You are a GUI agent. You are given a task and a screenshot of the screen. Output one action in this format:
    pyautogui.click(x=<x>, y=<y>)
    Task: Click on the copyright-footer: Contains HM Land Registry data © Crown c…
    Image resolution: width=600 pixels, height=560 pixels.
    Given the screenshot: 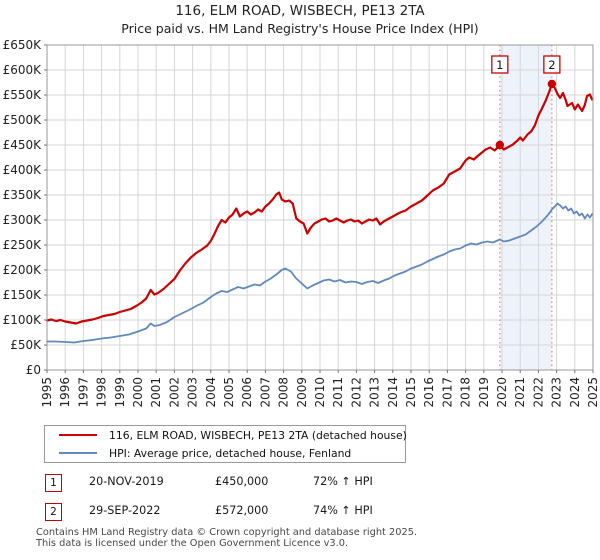 What is the action you would take?
    pyautogui.click(x=227, y=538)
    